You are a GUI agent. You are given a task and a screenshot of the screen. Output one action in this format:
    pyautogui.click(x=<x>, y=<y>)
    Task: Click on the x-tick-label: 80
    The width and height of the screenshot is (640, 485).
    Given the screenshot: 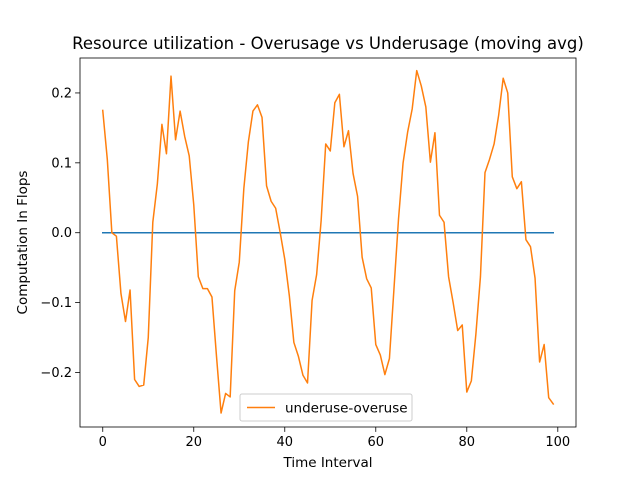 What is the action you would take?
    pyautogui.click(x=467, y=442)
    